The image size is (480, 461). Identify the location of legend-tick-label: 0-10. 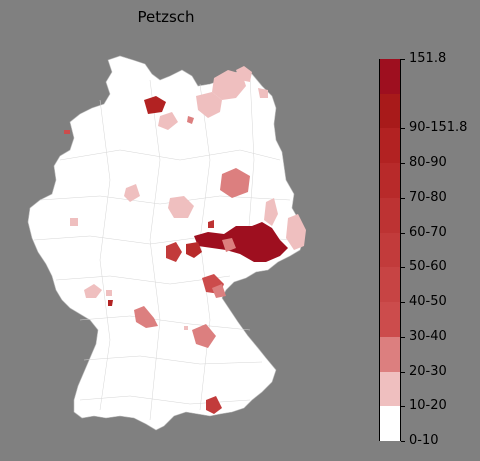
(424, 440).